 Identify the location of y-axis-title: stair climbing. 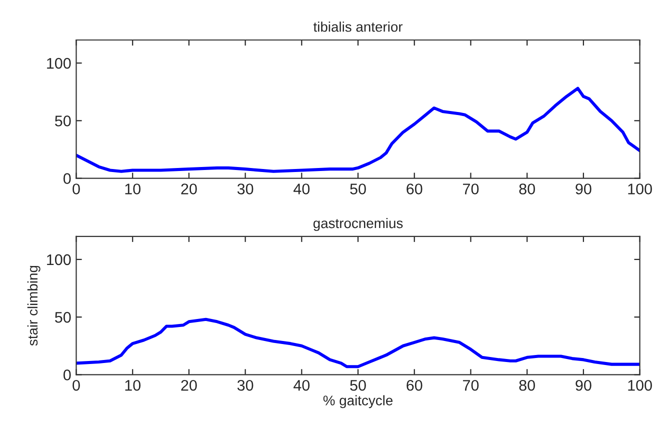
(33, 306).